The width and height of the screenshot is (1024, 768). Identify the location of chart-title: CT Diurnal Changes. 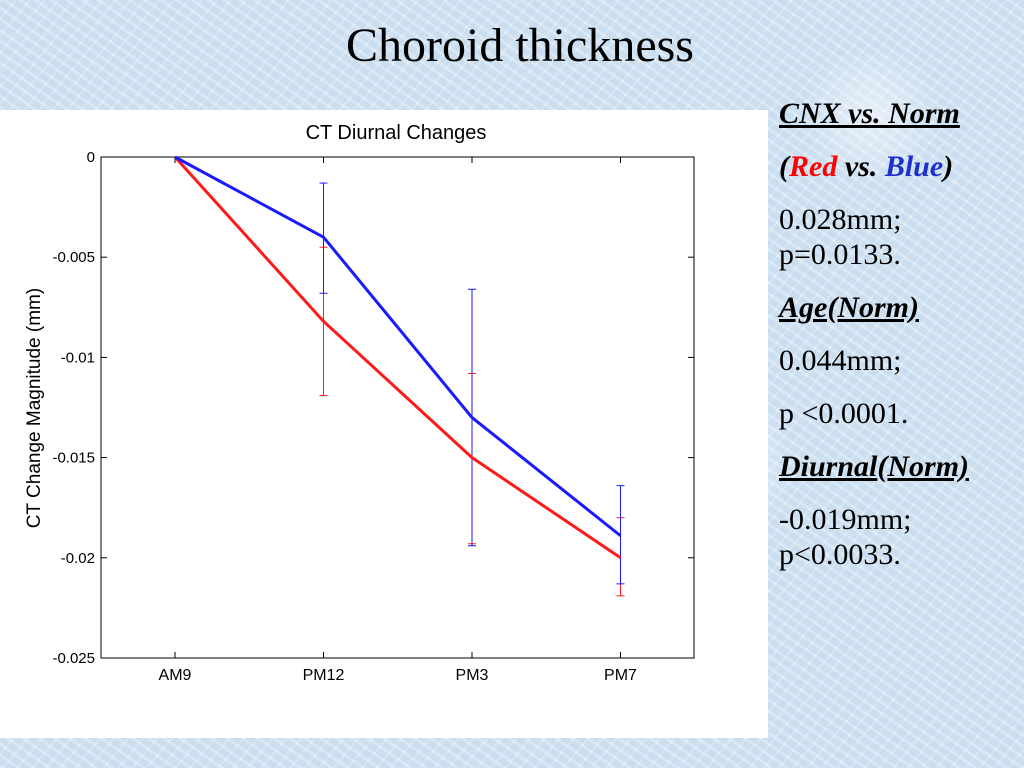
(396, 133).